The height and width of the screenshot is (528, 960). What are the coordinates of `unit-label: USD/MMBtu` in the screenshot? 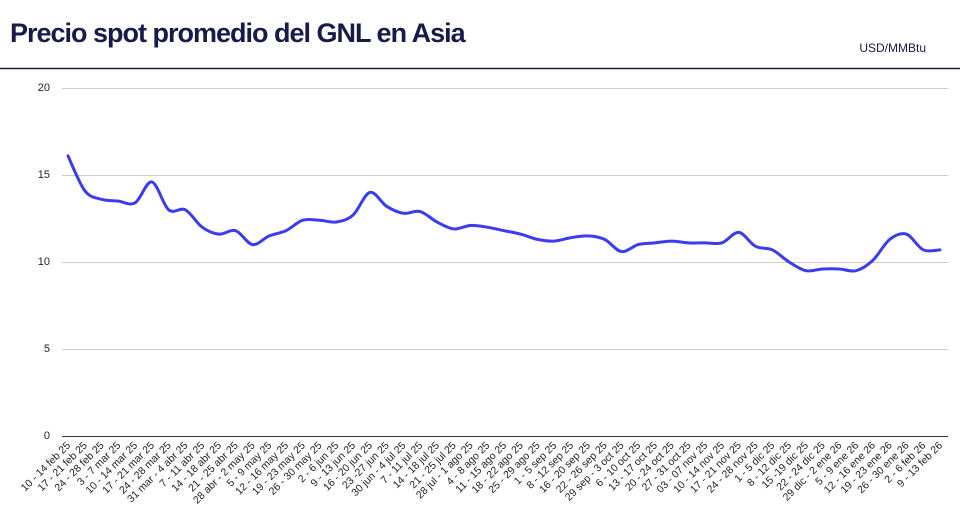 It's located at (892, 48).